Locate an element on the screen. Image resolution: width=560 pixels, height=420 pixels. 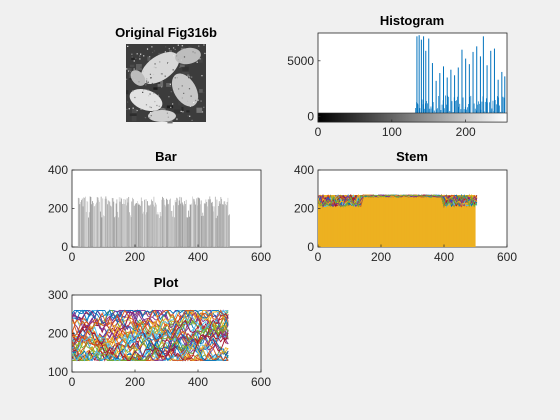
image-panel: Original Fig316b is located at coordinates (166, 74).